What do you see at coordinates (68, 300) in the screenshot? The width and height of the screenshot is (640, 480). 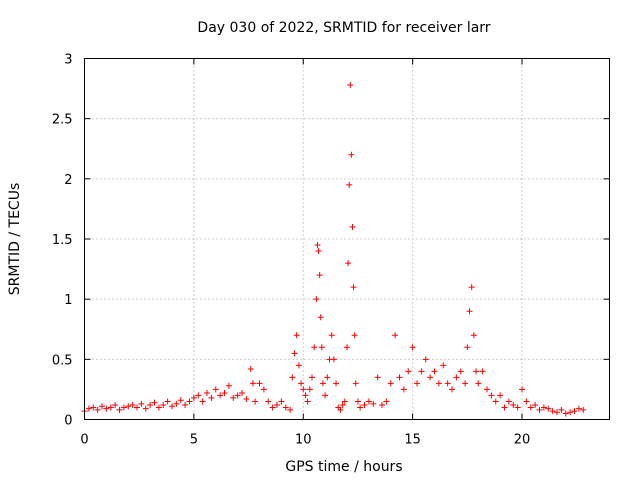 I see `y-tick-label: 1` at bounding box center [68, 300].